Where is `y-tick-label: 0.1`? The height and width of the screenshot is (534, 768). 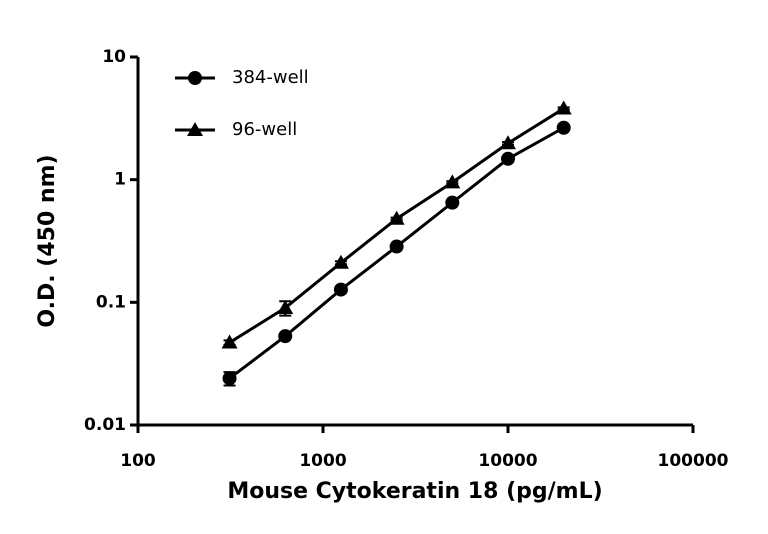
y-tick-label: 0.1 is located at coordinates (111, 302).